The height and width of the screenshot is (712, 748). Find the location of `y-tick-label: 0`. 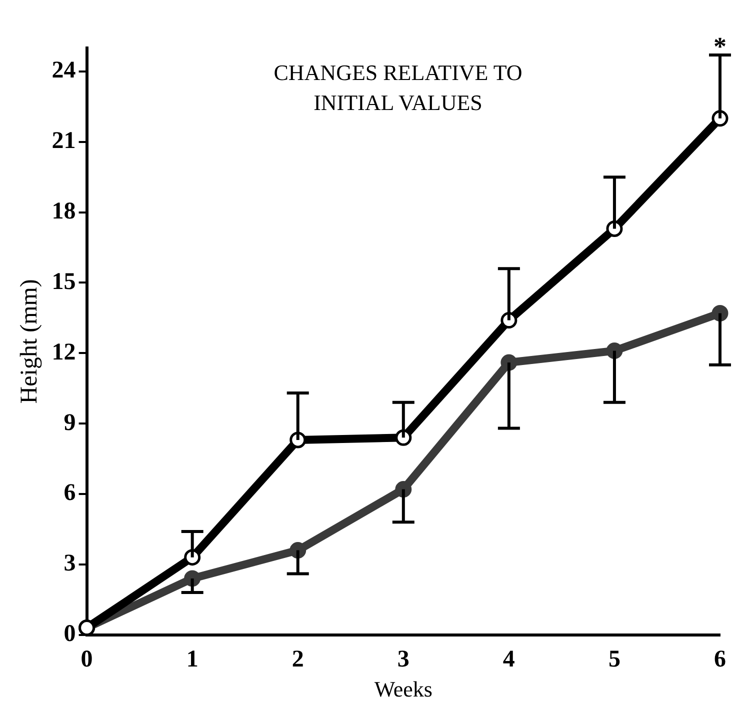

y-tick-label: 0 is located at coordinates (70, 634).